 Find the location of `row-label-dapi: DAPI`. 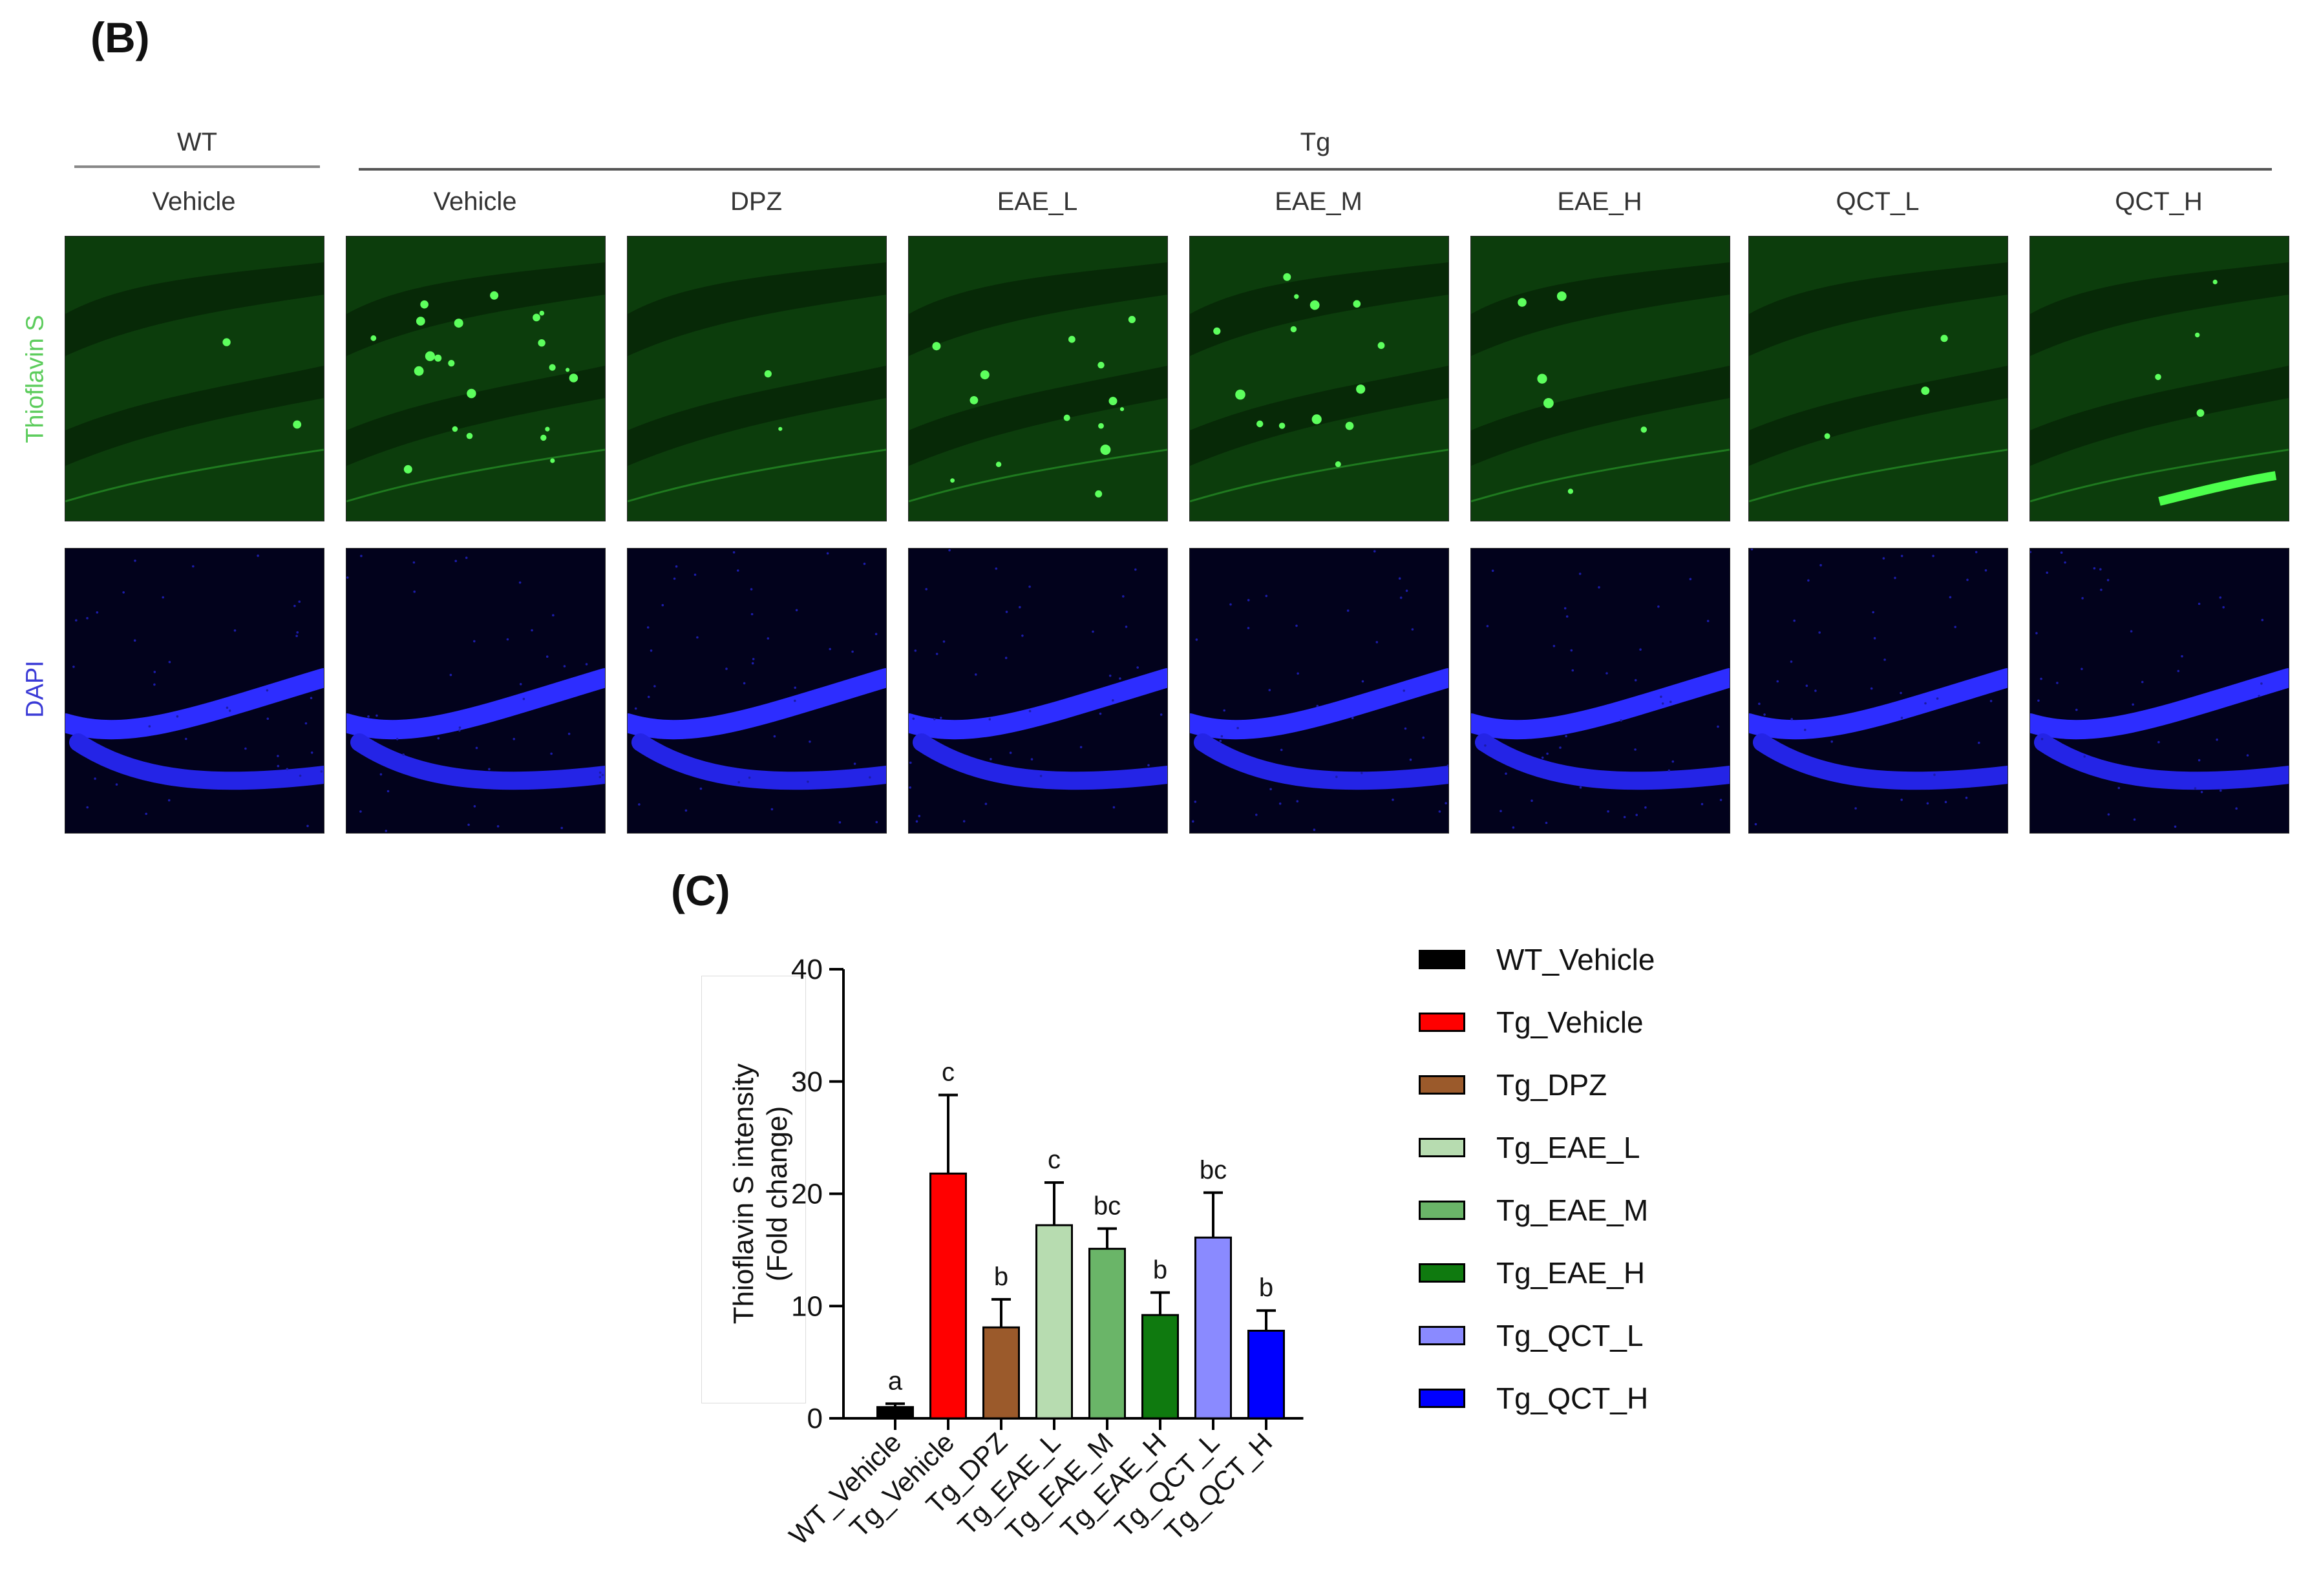

row-label-dapi: DAPI is located at coordinates (35, 689).